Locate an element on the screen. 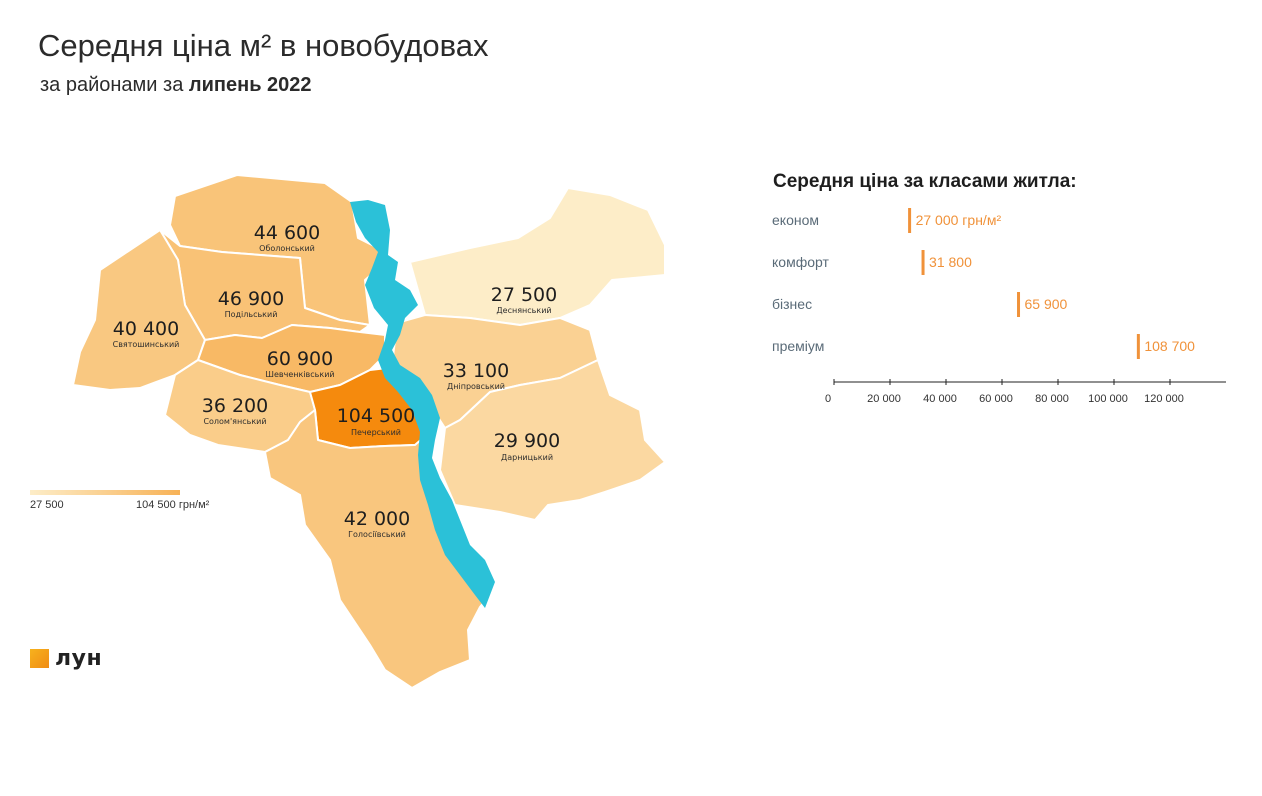  legend-max: 104 500 грн/м² is located at coordinates (173, 505).